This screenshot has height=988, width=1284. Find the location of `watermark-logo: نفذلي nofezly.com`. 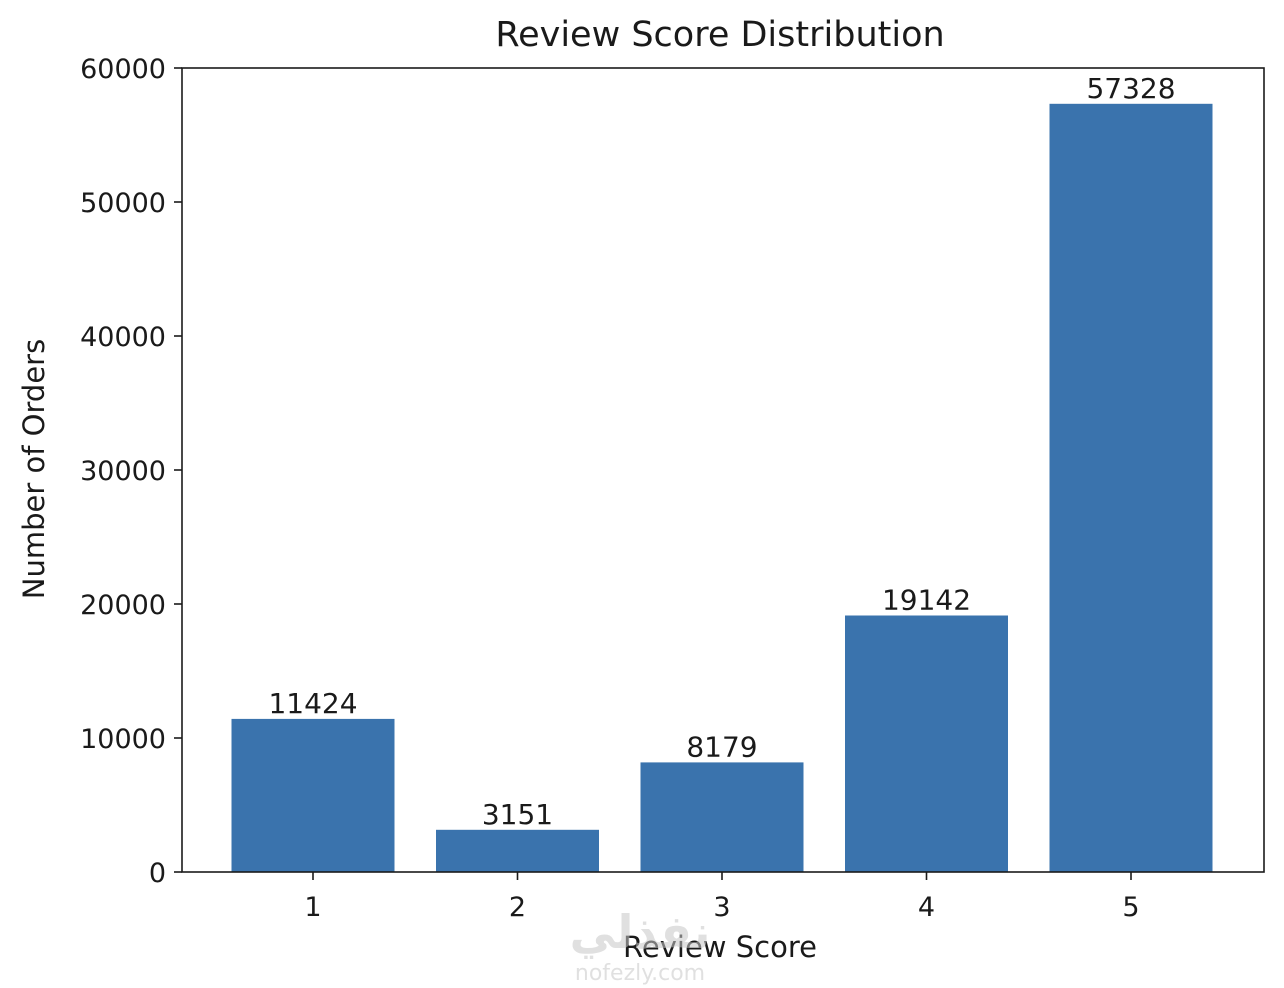

watermark-logo: نفذلي nofezly.com is located at coordinates (640, 945).